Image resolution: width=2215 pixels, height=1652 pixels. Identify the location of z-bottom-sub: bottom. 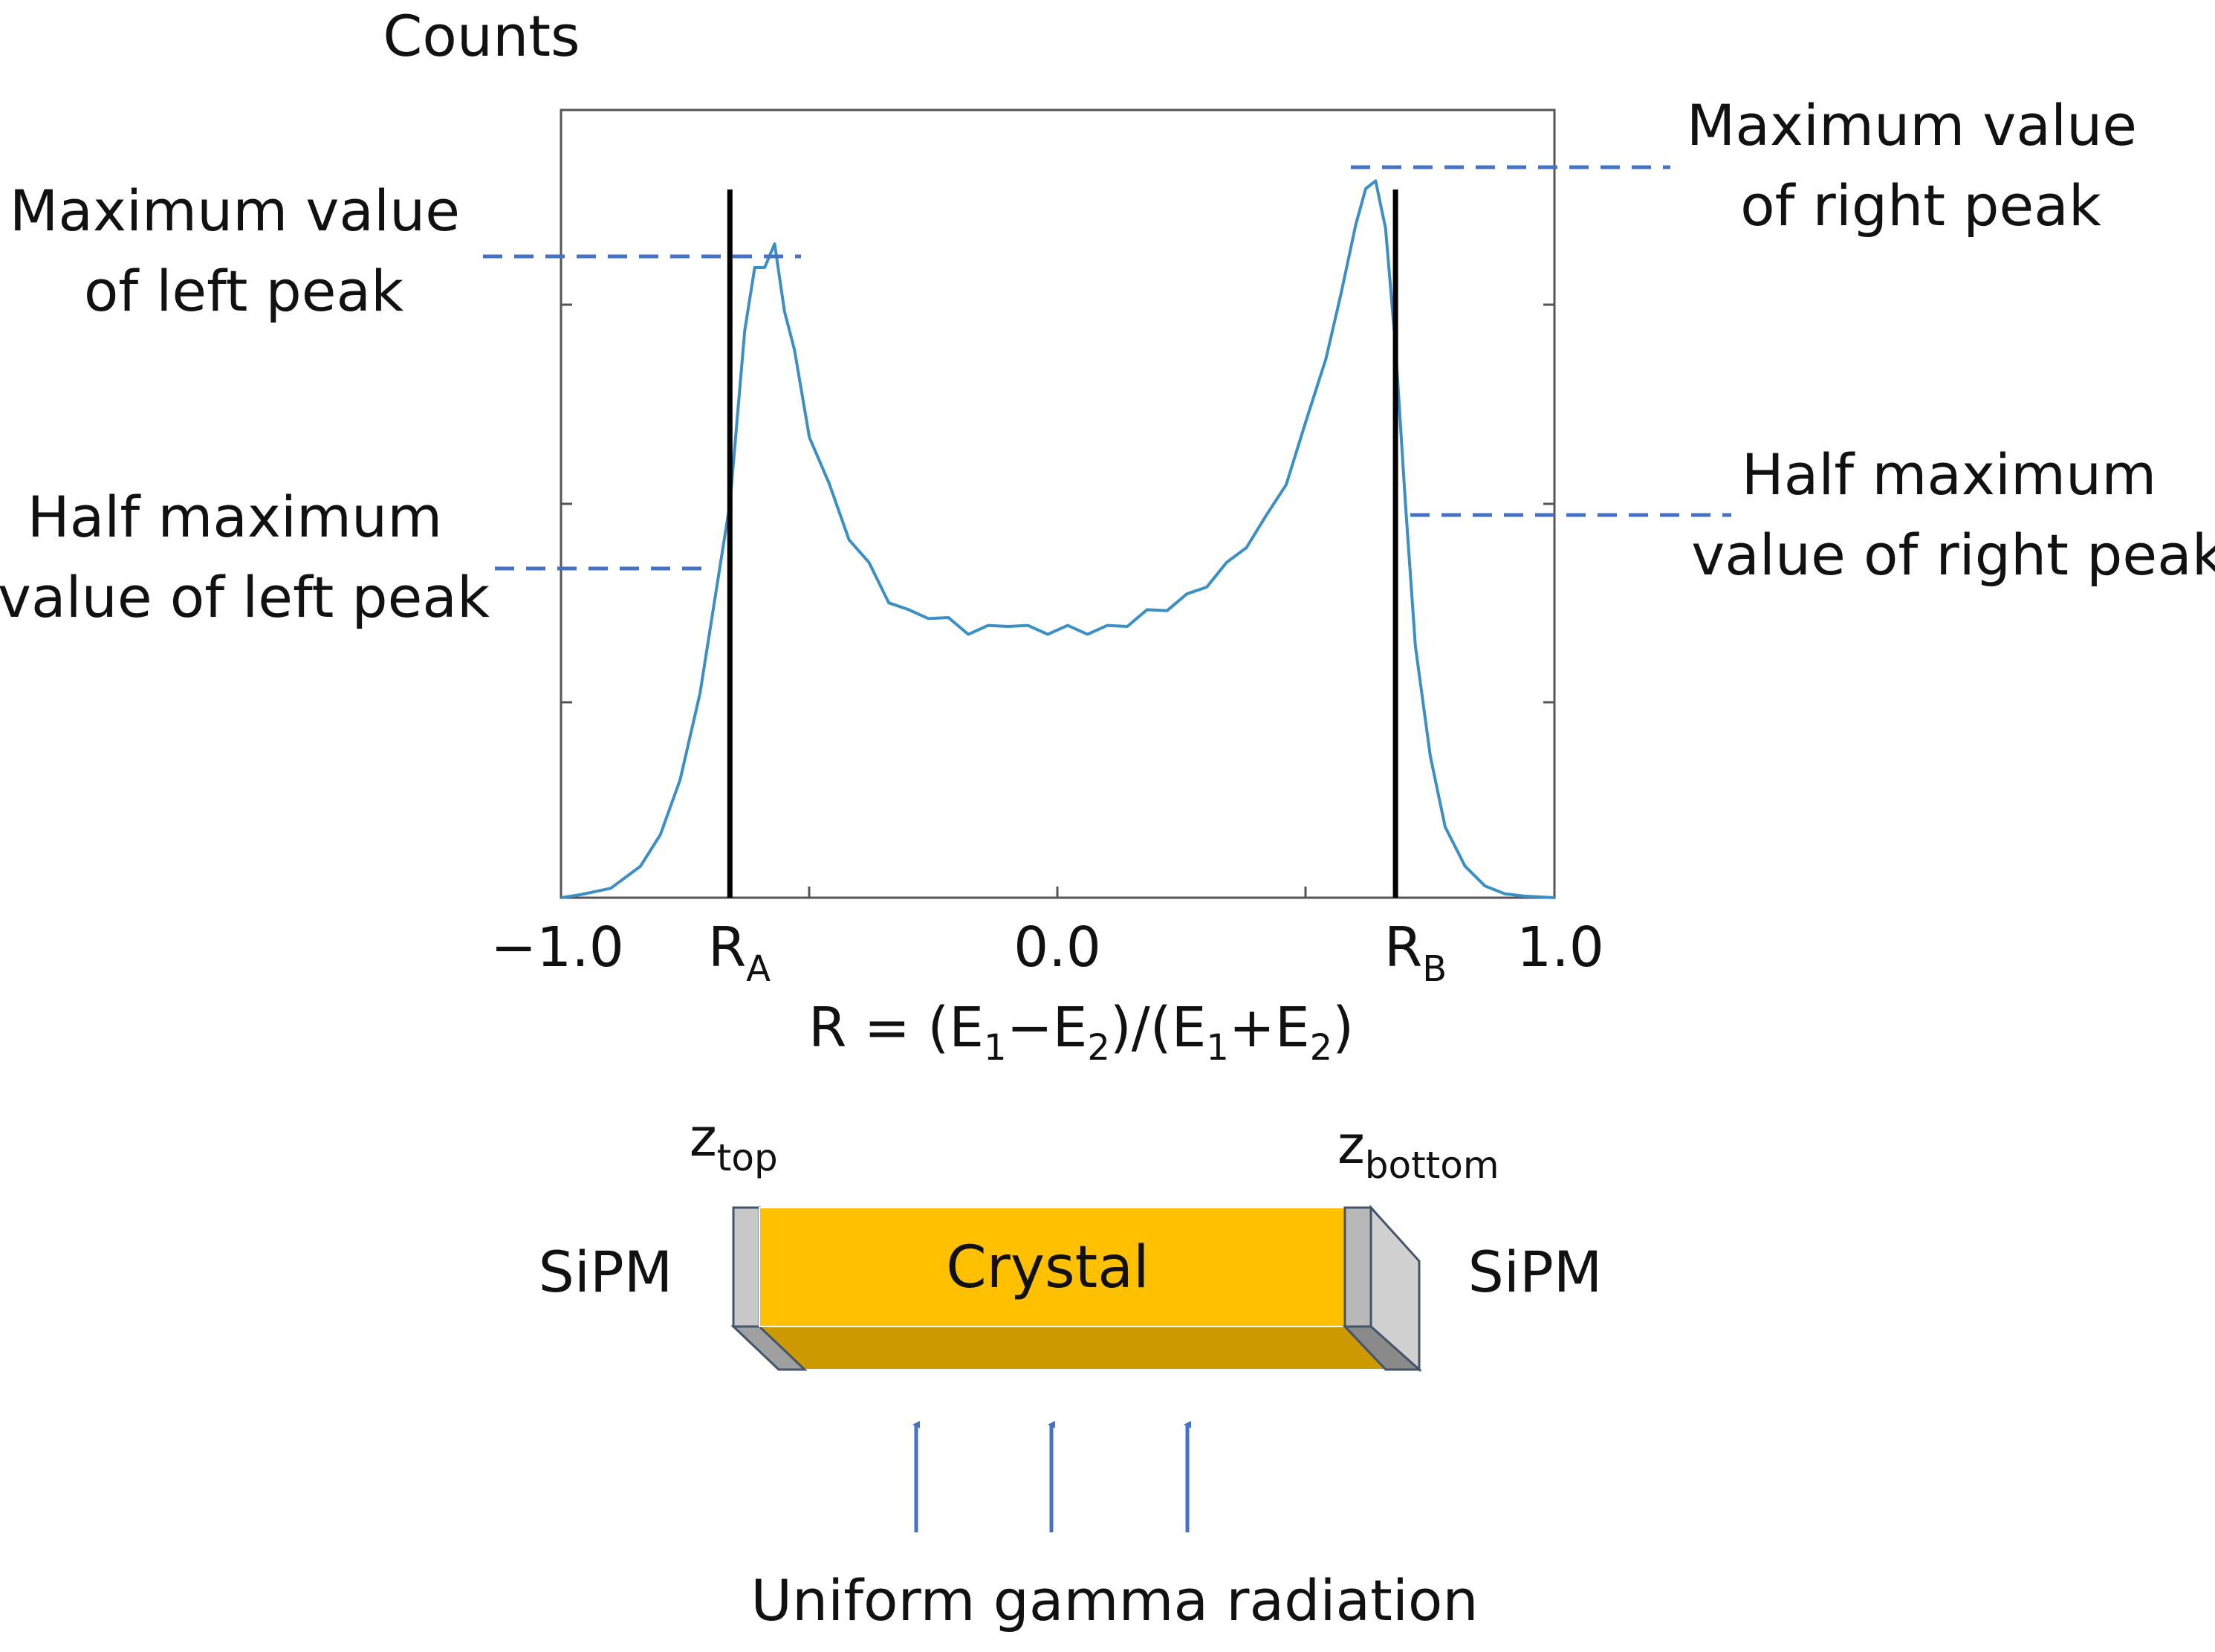
(1432, 1165).